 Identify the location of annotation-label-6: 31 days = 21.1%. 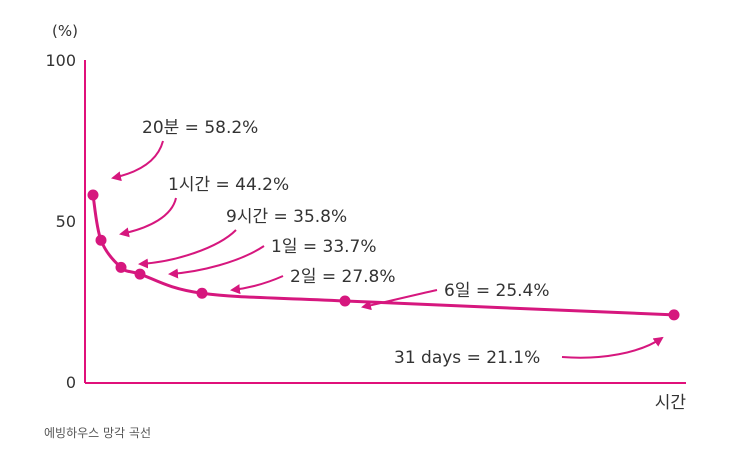
(467, 358).